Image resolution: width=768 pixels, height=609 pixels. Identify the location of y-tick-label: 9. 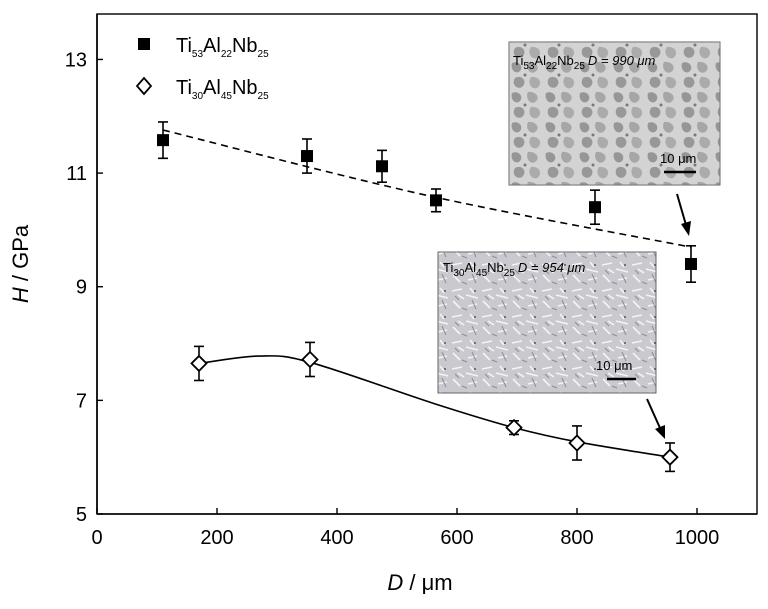
(81, 288).